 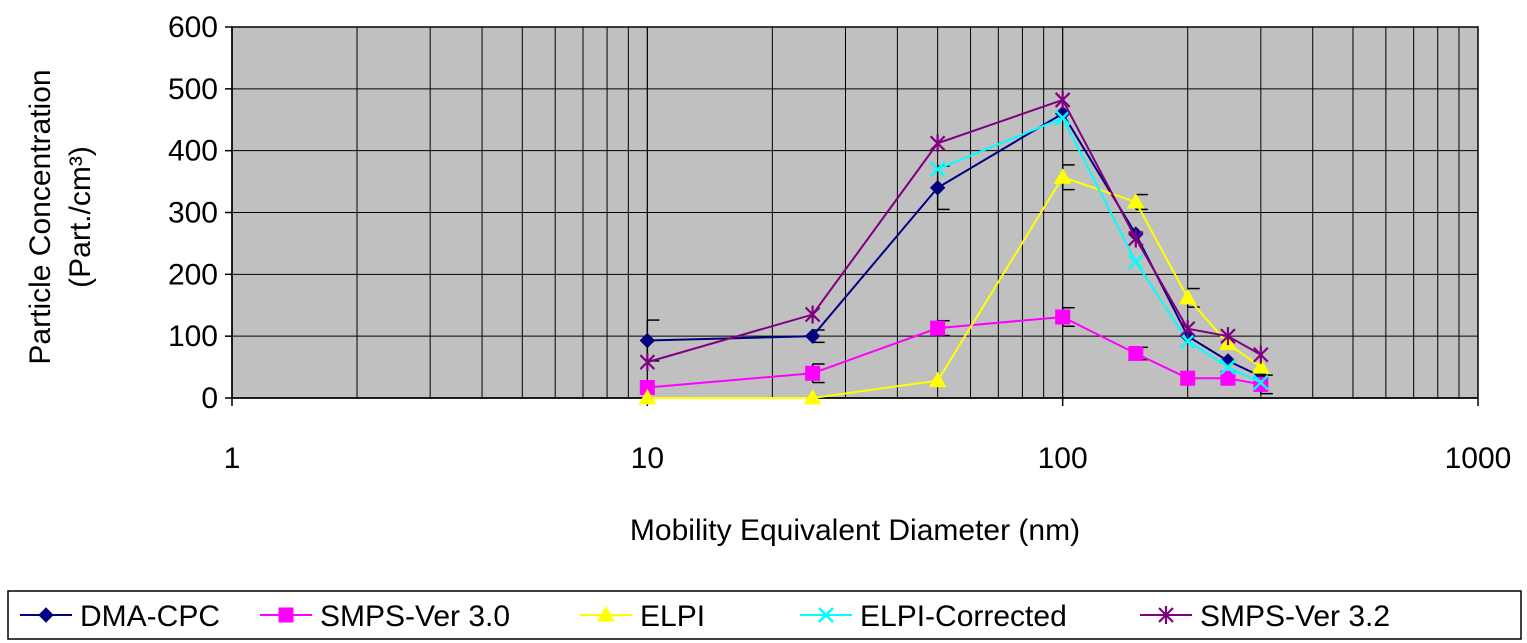 I want to click on series-line, so click(x=1099, y=250).